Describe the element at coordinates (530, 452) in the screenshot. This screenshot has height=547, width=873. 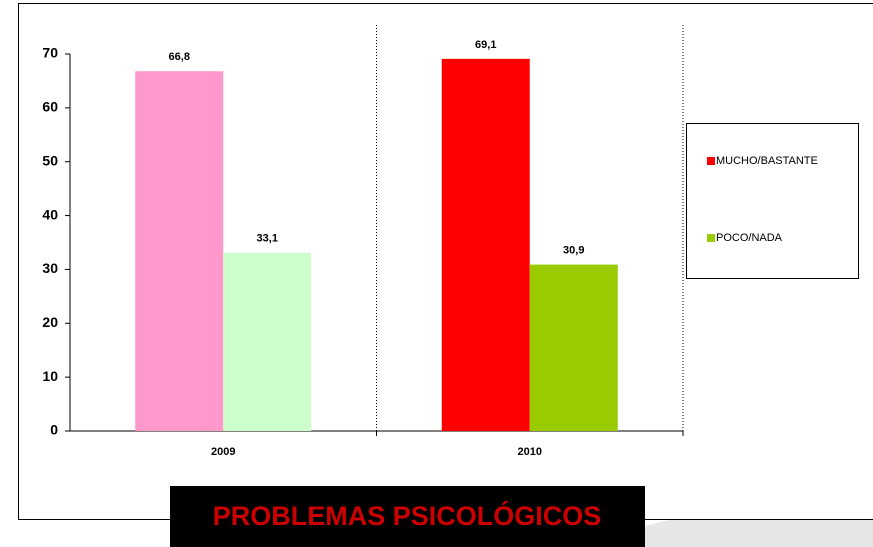
I see `x-tick-label: 2010` at that location.